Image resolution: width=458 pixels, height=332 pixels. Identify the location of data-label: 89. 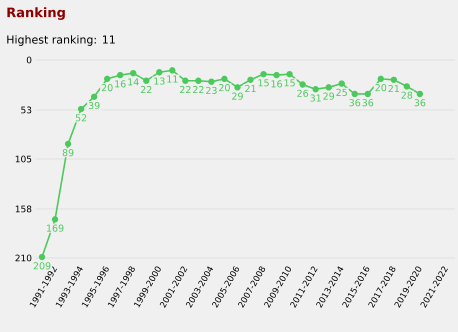
(68, 152).